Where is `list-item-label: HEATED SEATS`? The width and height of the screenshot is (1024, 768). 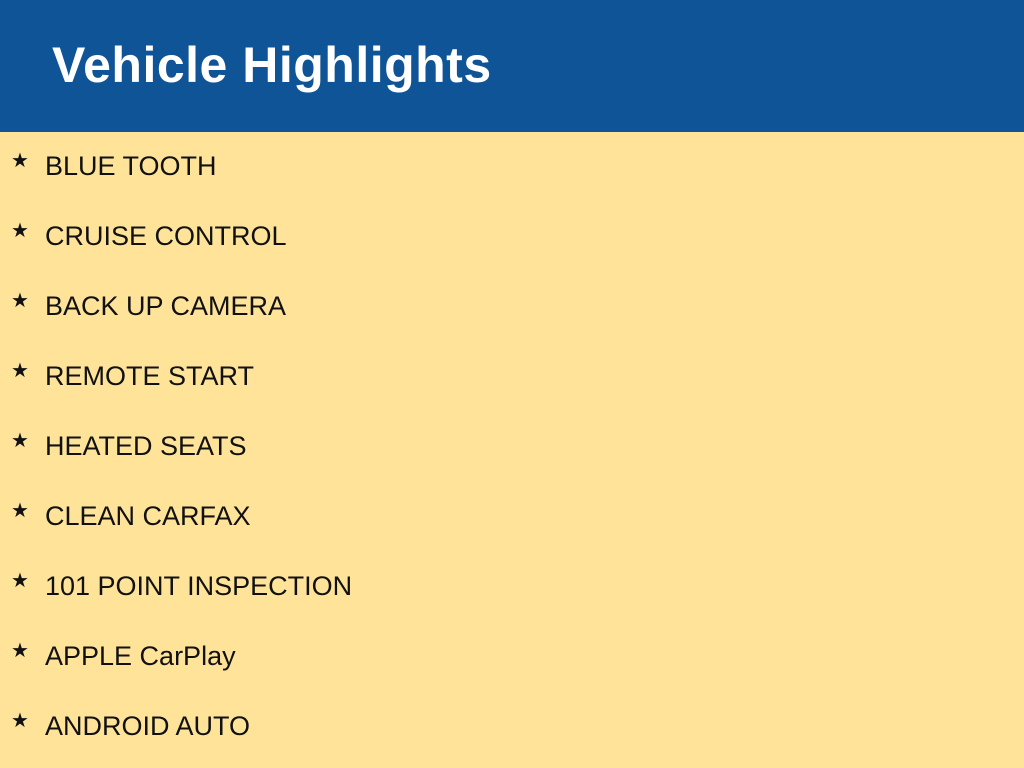
list-item-label: HEATED SEATS is located at coordinates (146, 446).